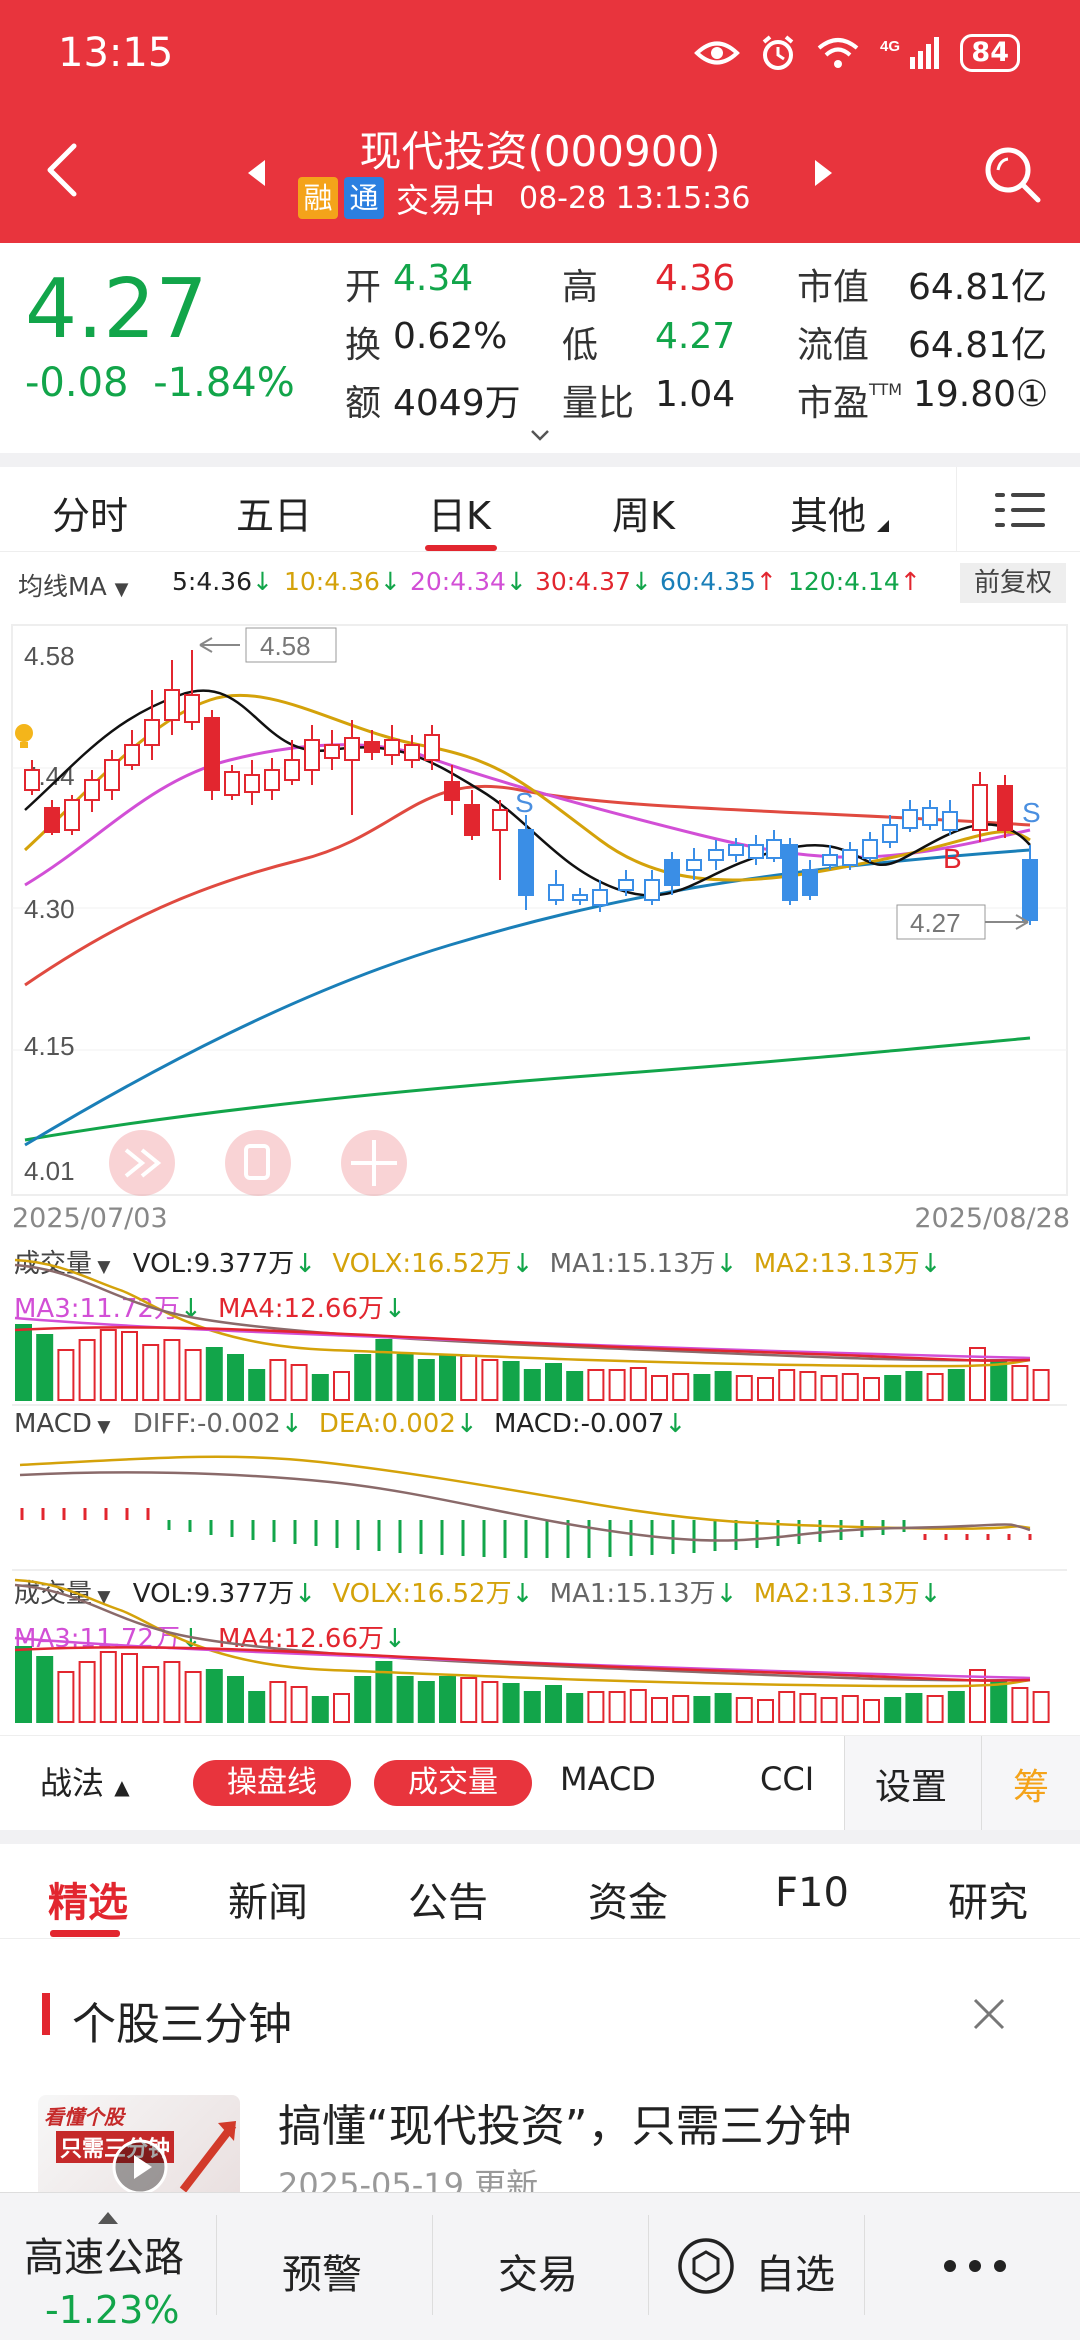 This screenshot has height=2340, width=1080. I want to click on watchlist-icon, so click(706, 2266).